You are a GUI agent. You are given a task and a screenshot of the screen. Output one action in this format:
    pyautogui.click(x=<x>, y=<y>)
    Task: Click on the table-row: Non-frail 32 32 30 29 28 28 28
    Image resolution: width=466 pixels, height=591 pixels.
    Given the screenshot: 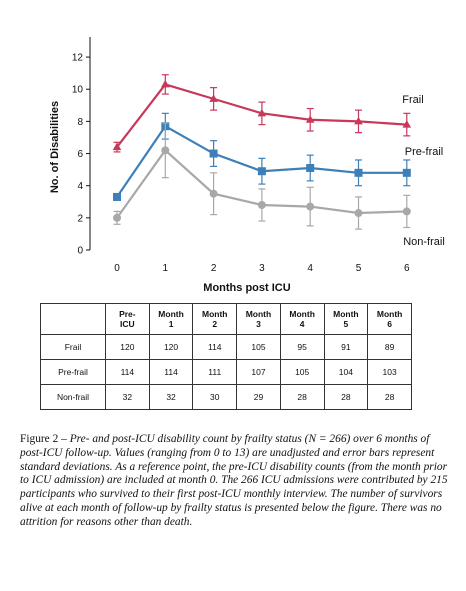 What is the action you would take?
    pyautogui.click(x=226, y=397)
    